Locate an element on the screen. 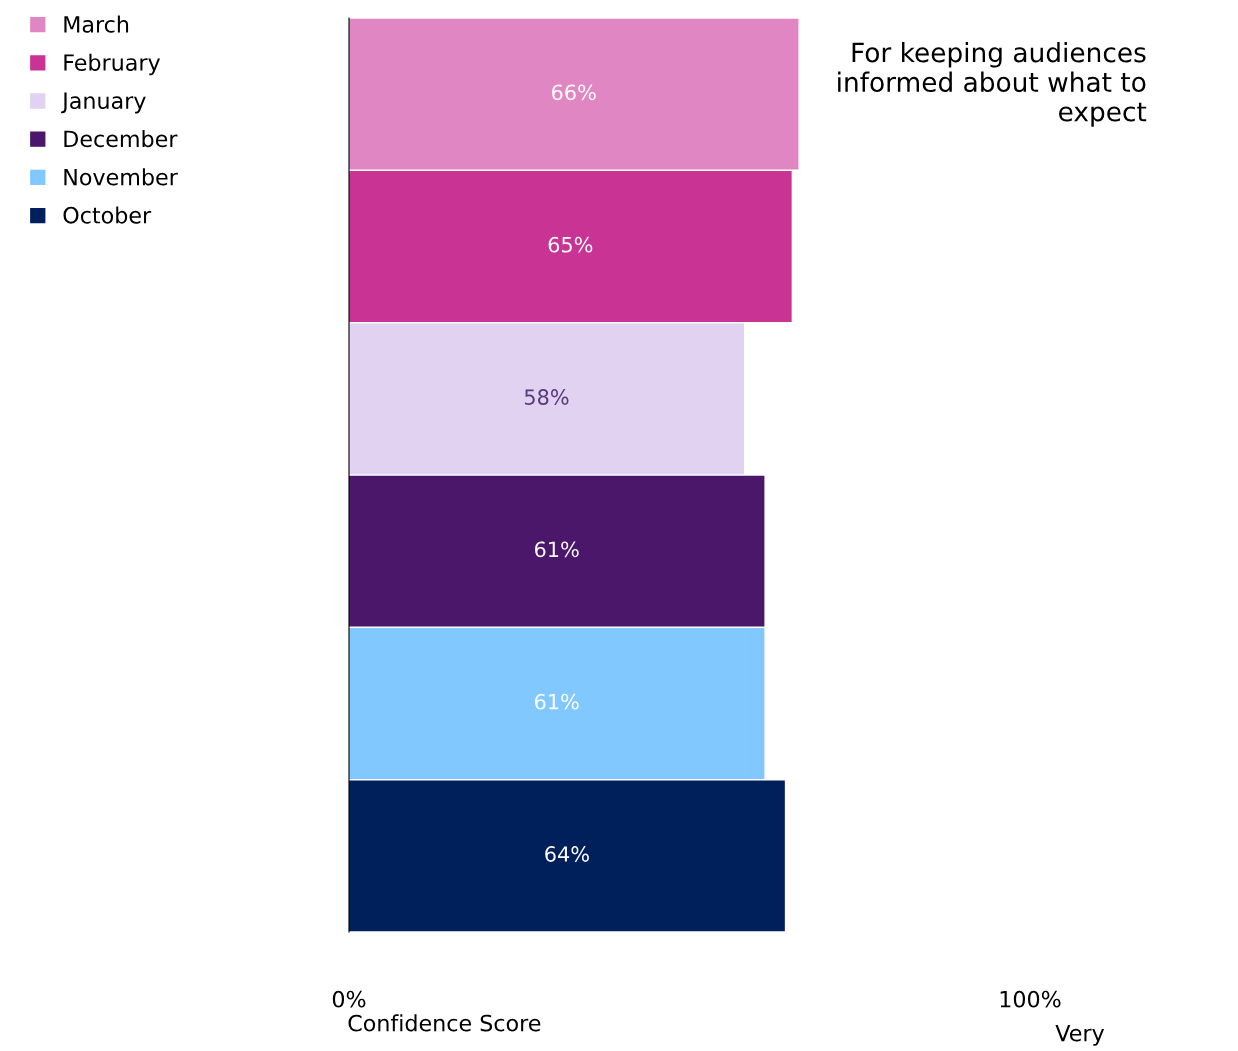  text: 66% is located at coordinates (574, 92).